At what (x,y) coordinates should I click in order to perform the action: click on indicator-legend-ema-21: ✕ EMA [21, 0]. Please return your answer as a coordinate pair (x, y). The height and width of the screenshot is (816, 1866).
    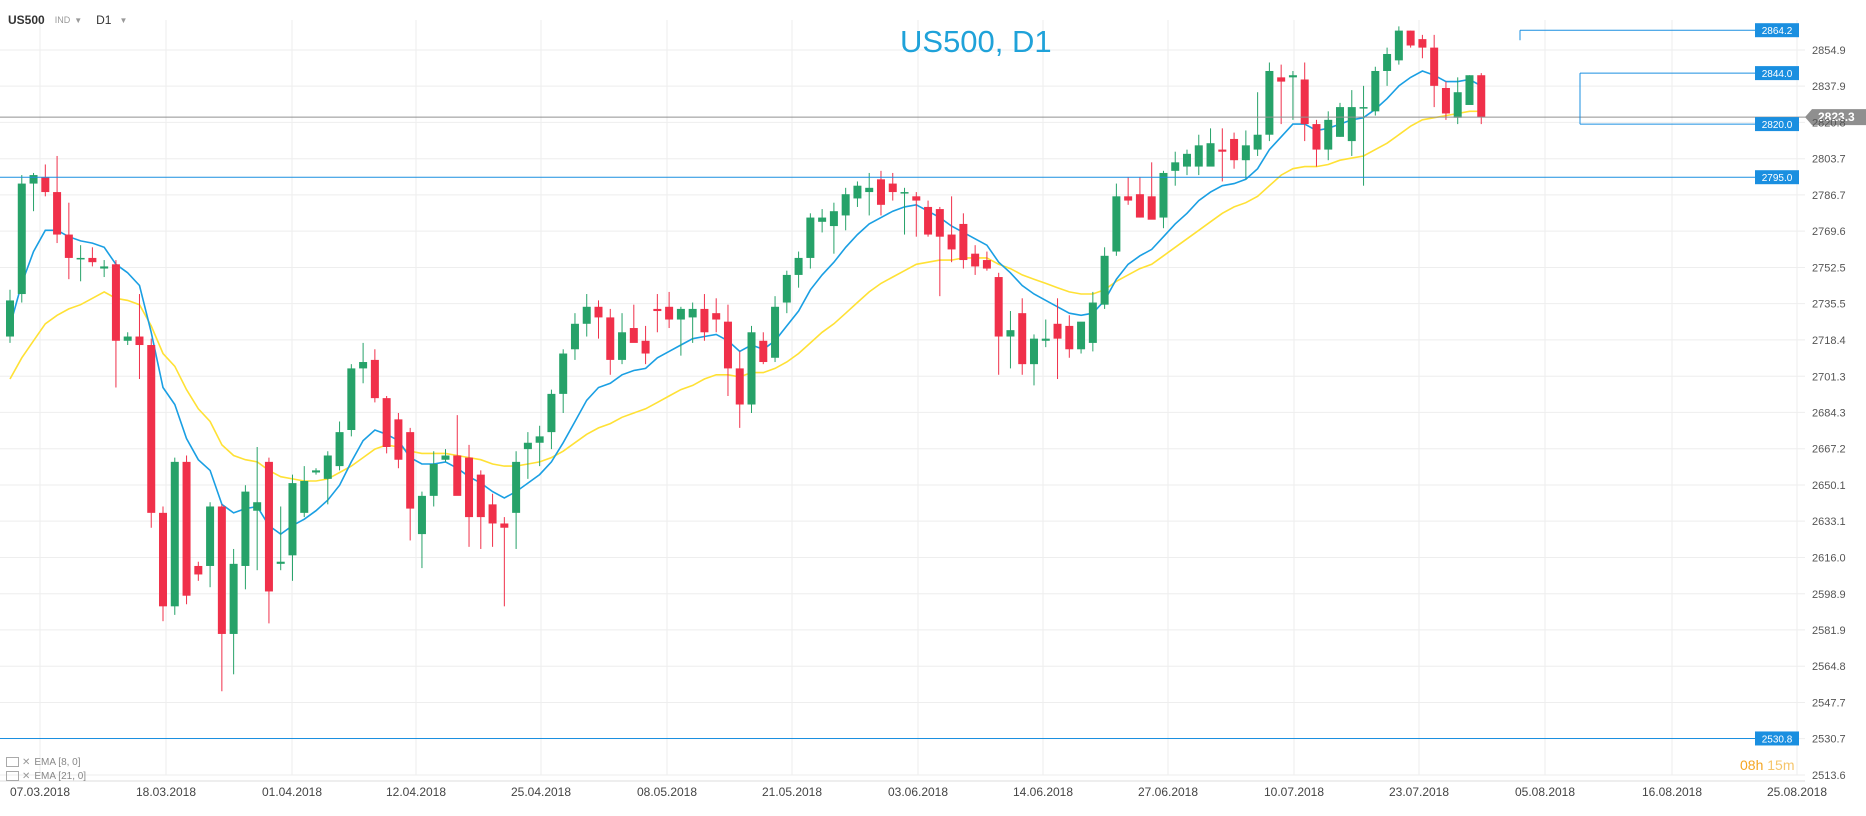
    Looking at the image, I should click on (46, 776).